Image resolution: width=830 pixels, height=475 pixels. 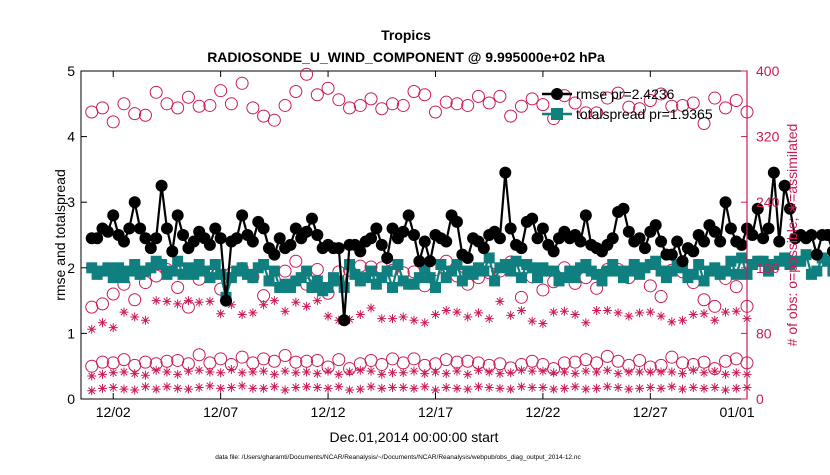 I want to click on y-axis-label-left: rmse and totalspread, so click(x=60, y=235).